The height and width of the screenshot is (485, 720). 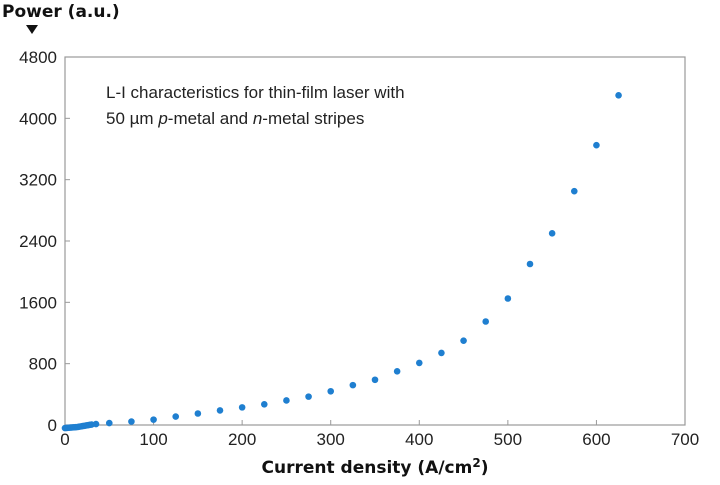 What do you see at coordinates (331, 439) in the screenshot?
I see `x-tick-label: 300` at bounding box center [331, 439].